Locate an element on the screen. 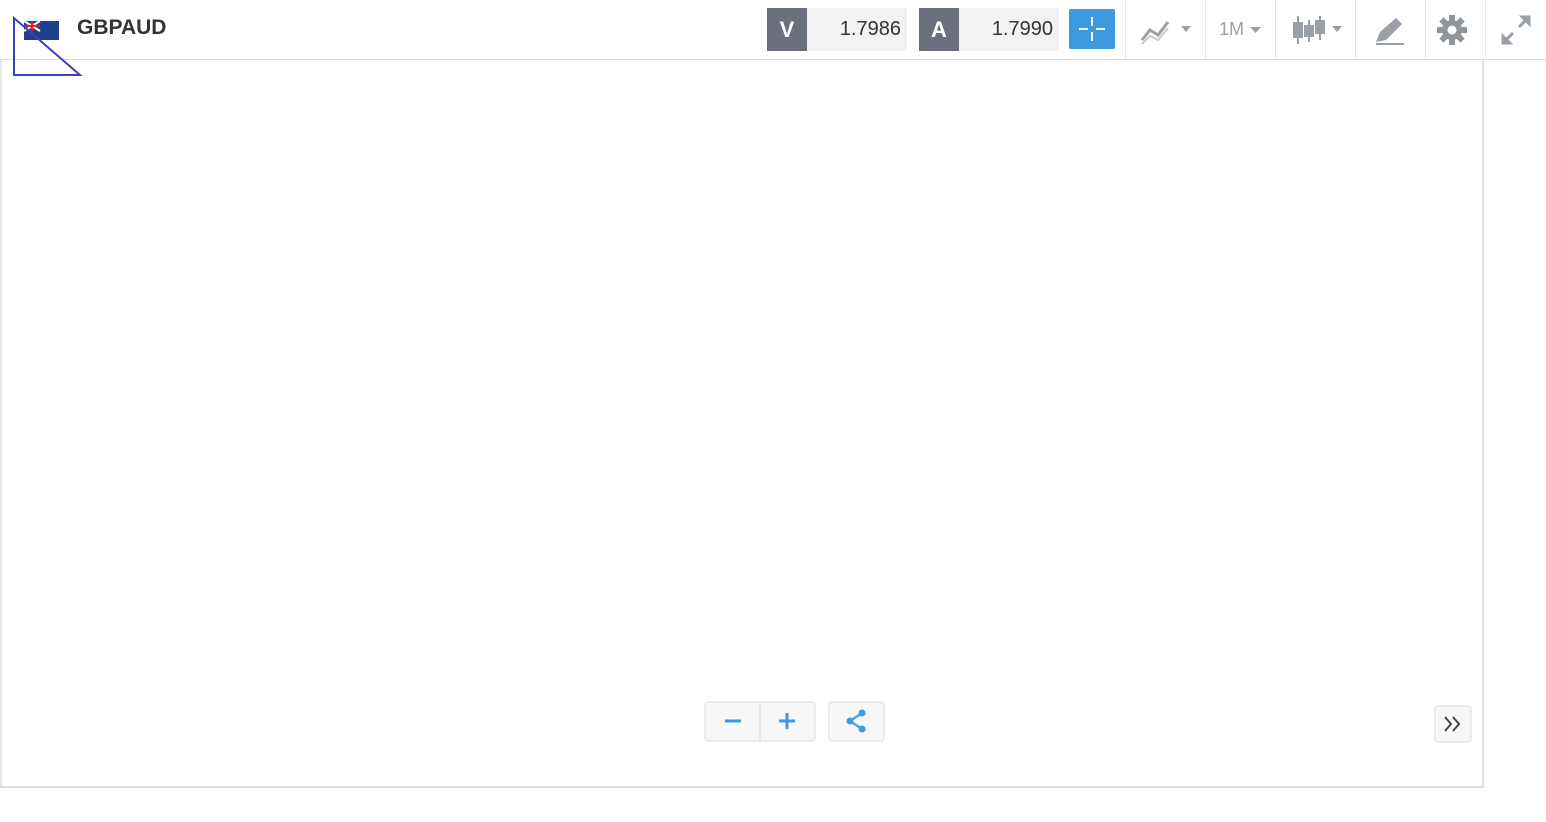  scroll-panel is located at coordinates (1453, 724).